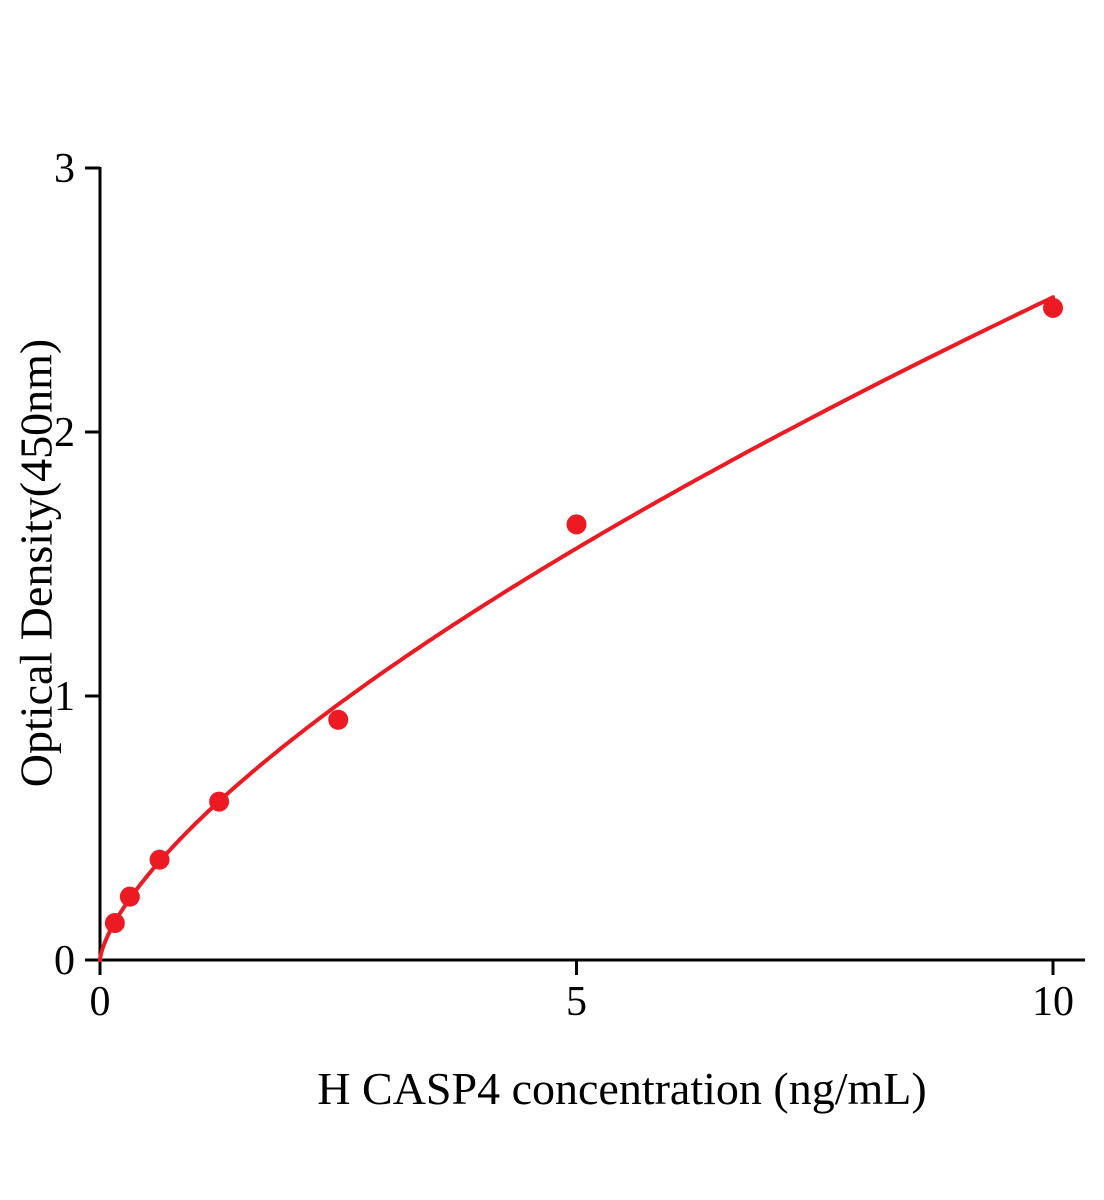 Image resolution: width=1104 pixels, height=1200 pixels. I want to click on x-tick-label: 0, so click(100, 1002).